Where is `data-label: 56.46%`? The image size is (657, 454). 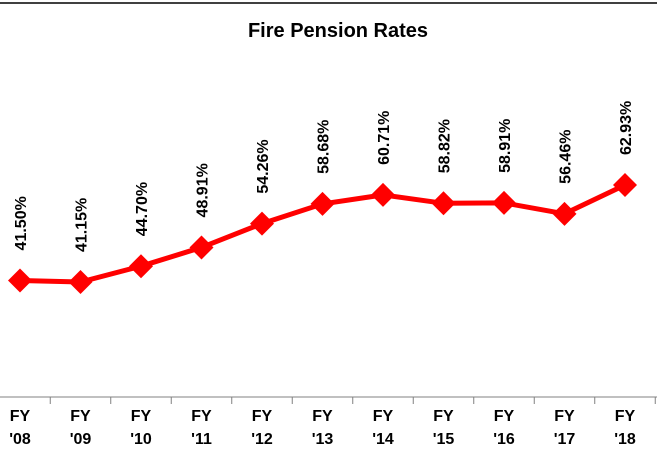
data-label: 56.46% is located at coordinates (566, 157).